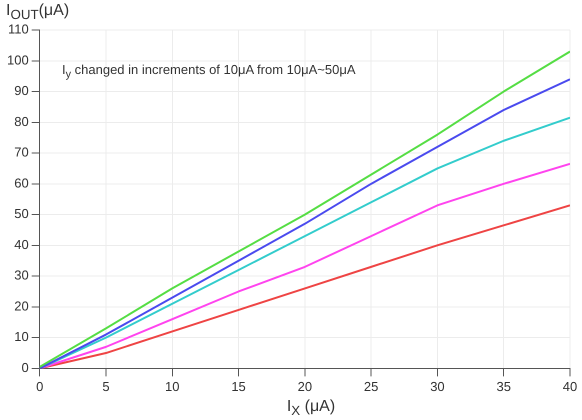  Describe the element at coordinates (305, 386) in the screenshot. I see `x-tick-label: 20` at that location.